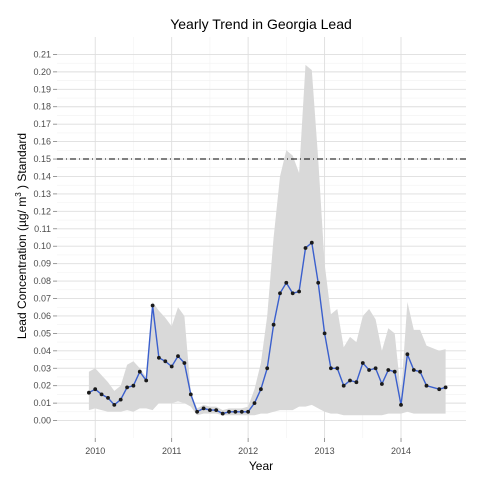  What do you see at coordinates (261, 466) in the screenshot?
I see `x-axis-label: Year` at bounding box center [261, 466].